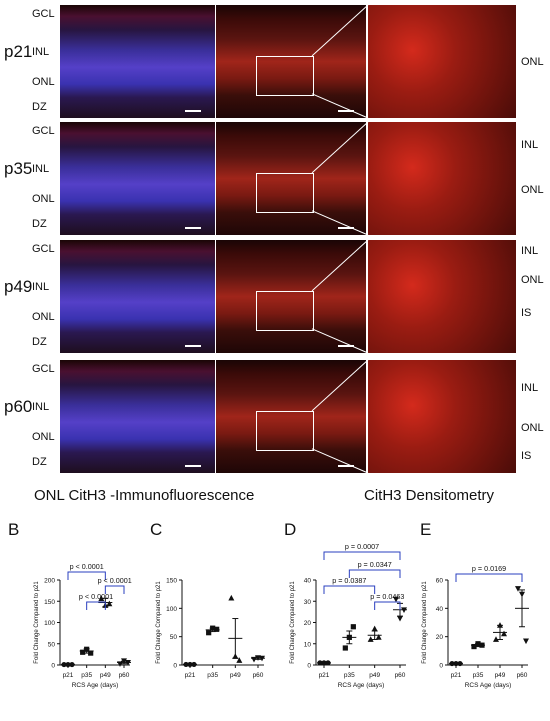 The image size is (550, 721). I want to click on caption-densitometry: CitH3 Densitometry, so click(429, 495).